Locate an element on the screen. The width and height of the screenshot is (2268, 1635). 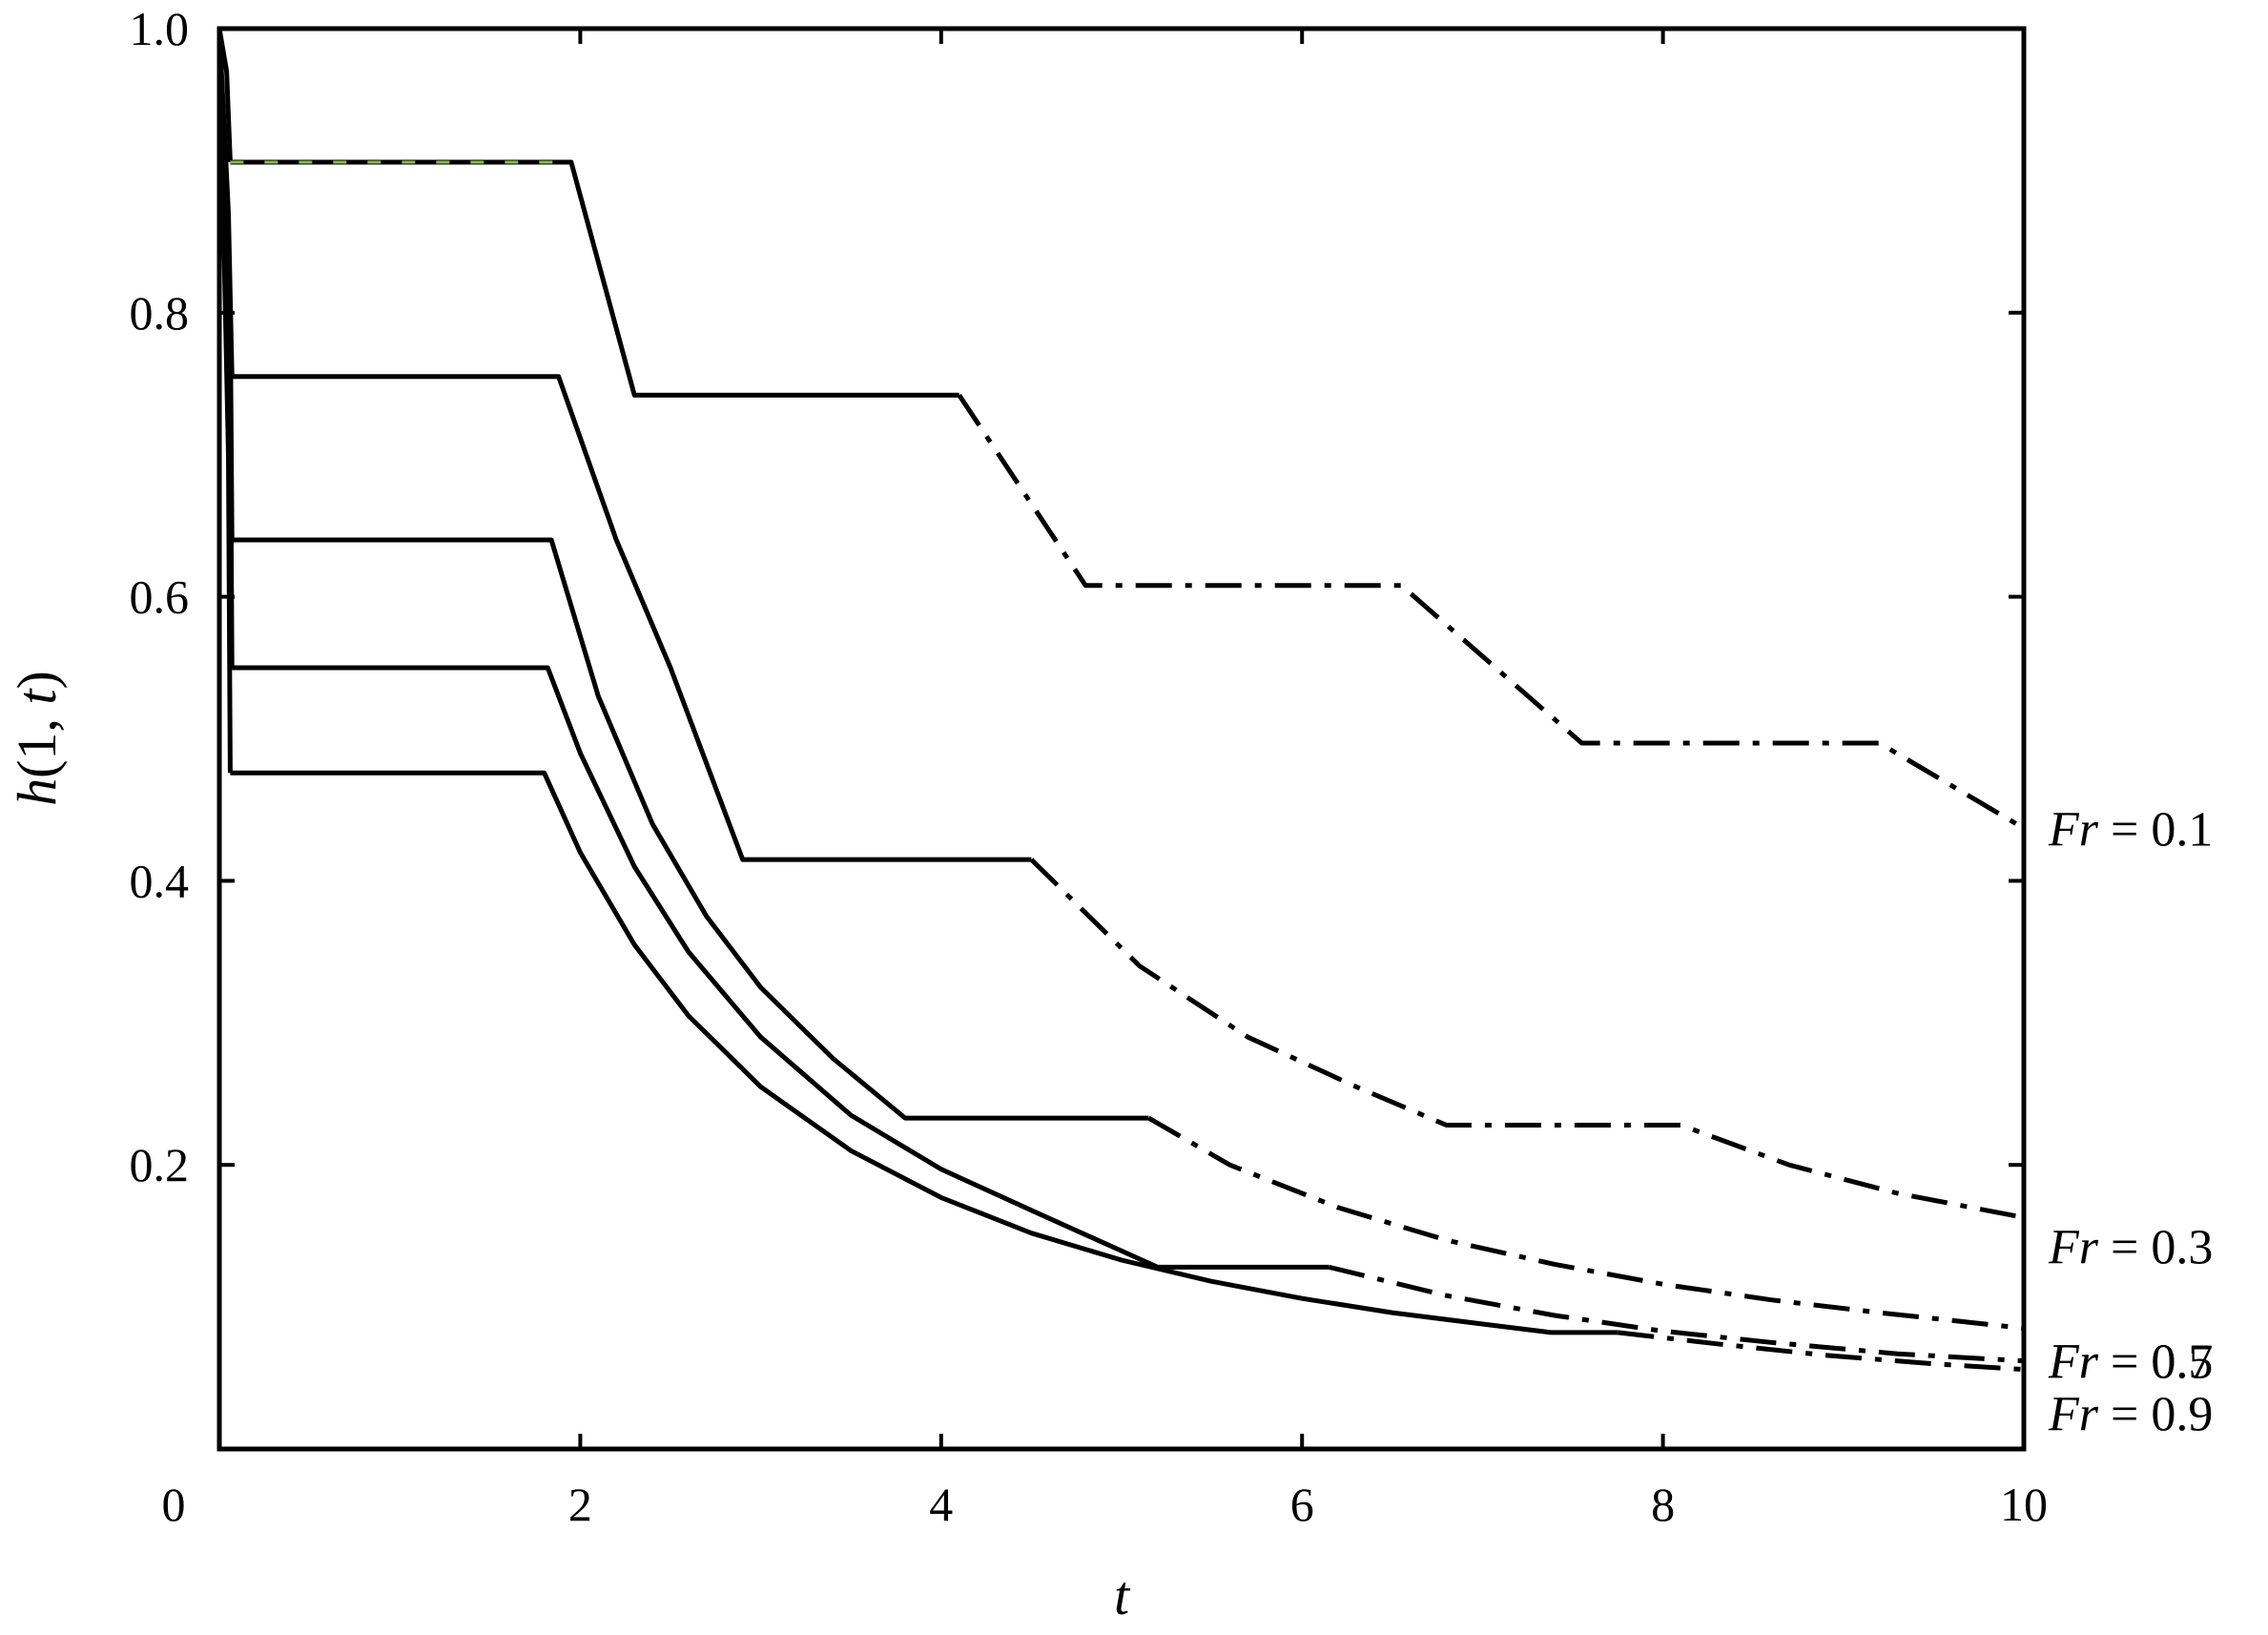
series-line-fr-0-9-solid is located at coordinates (225, 401).